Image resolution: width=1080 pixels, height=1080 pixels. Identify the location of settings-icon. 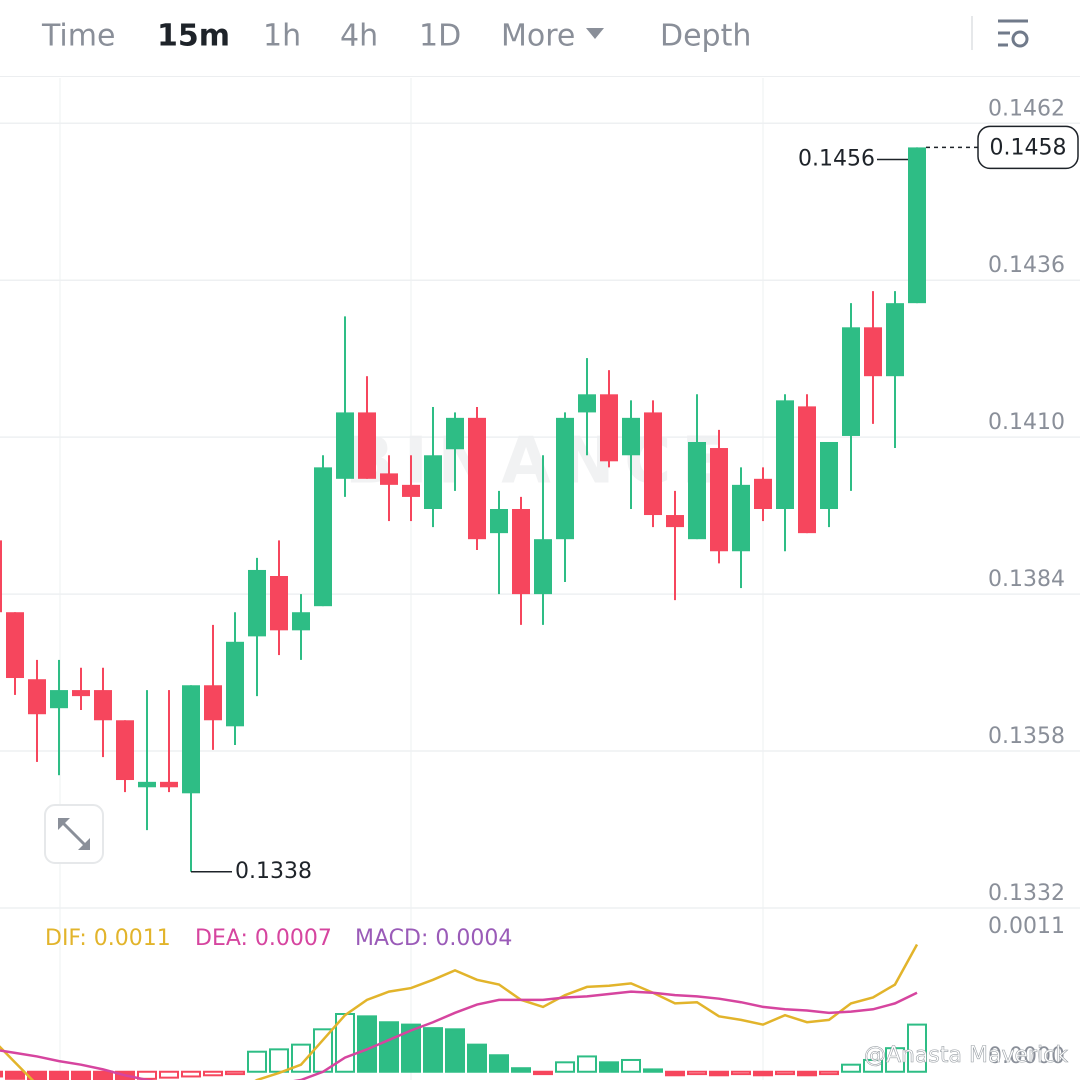
(1013, 33).